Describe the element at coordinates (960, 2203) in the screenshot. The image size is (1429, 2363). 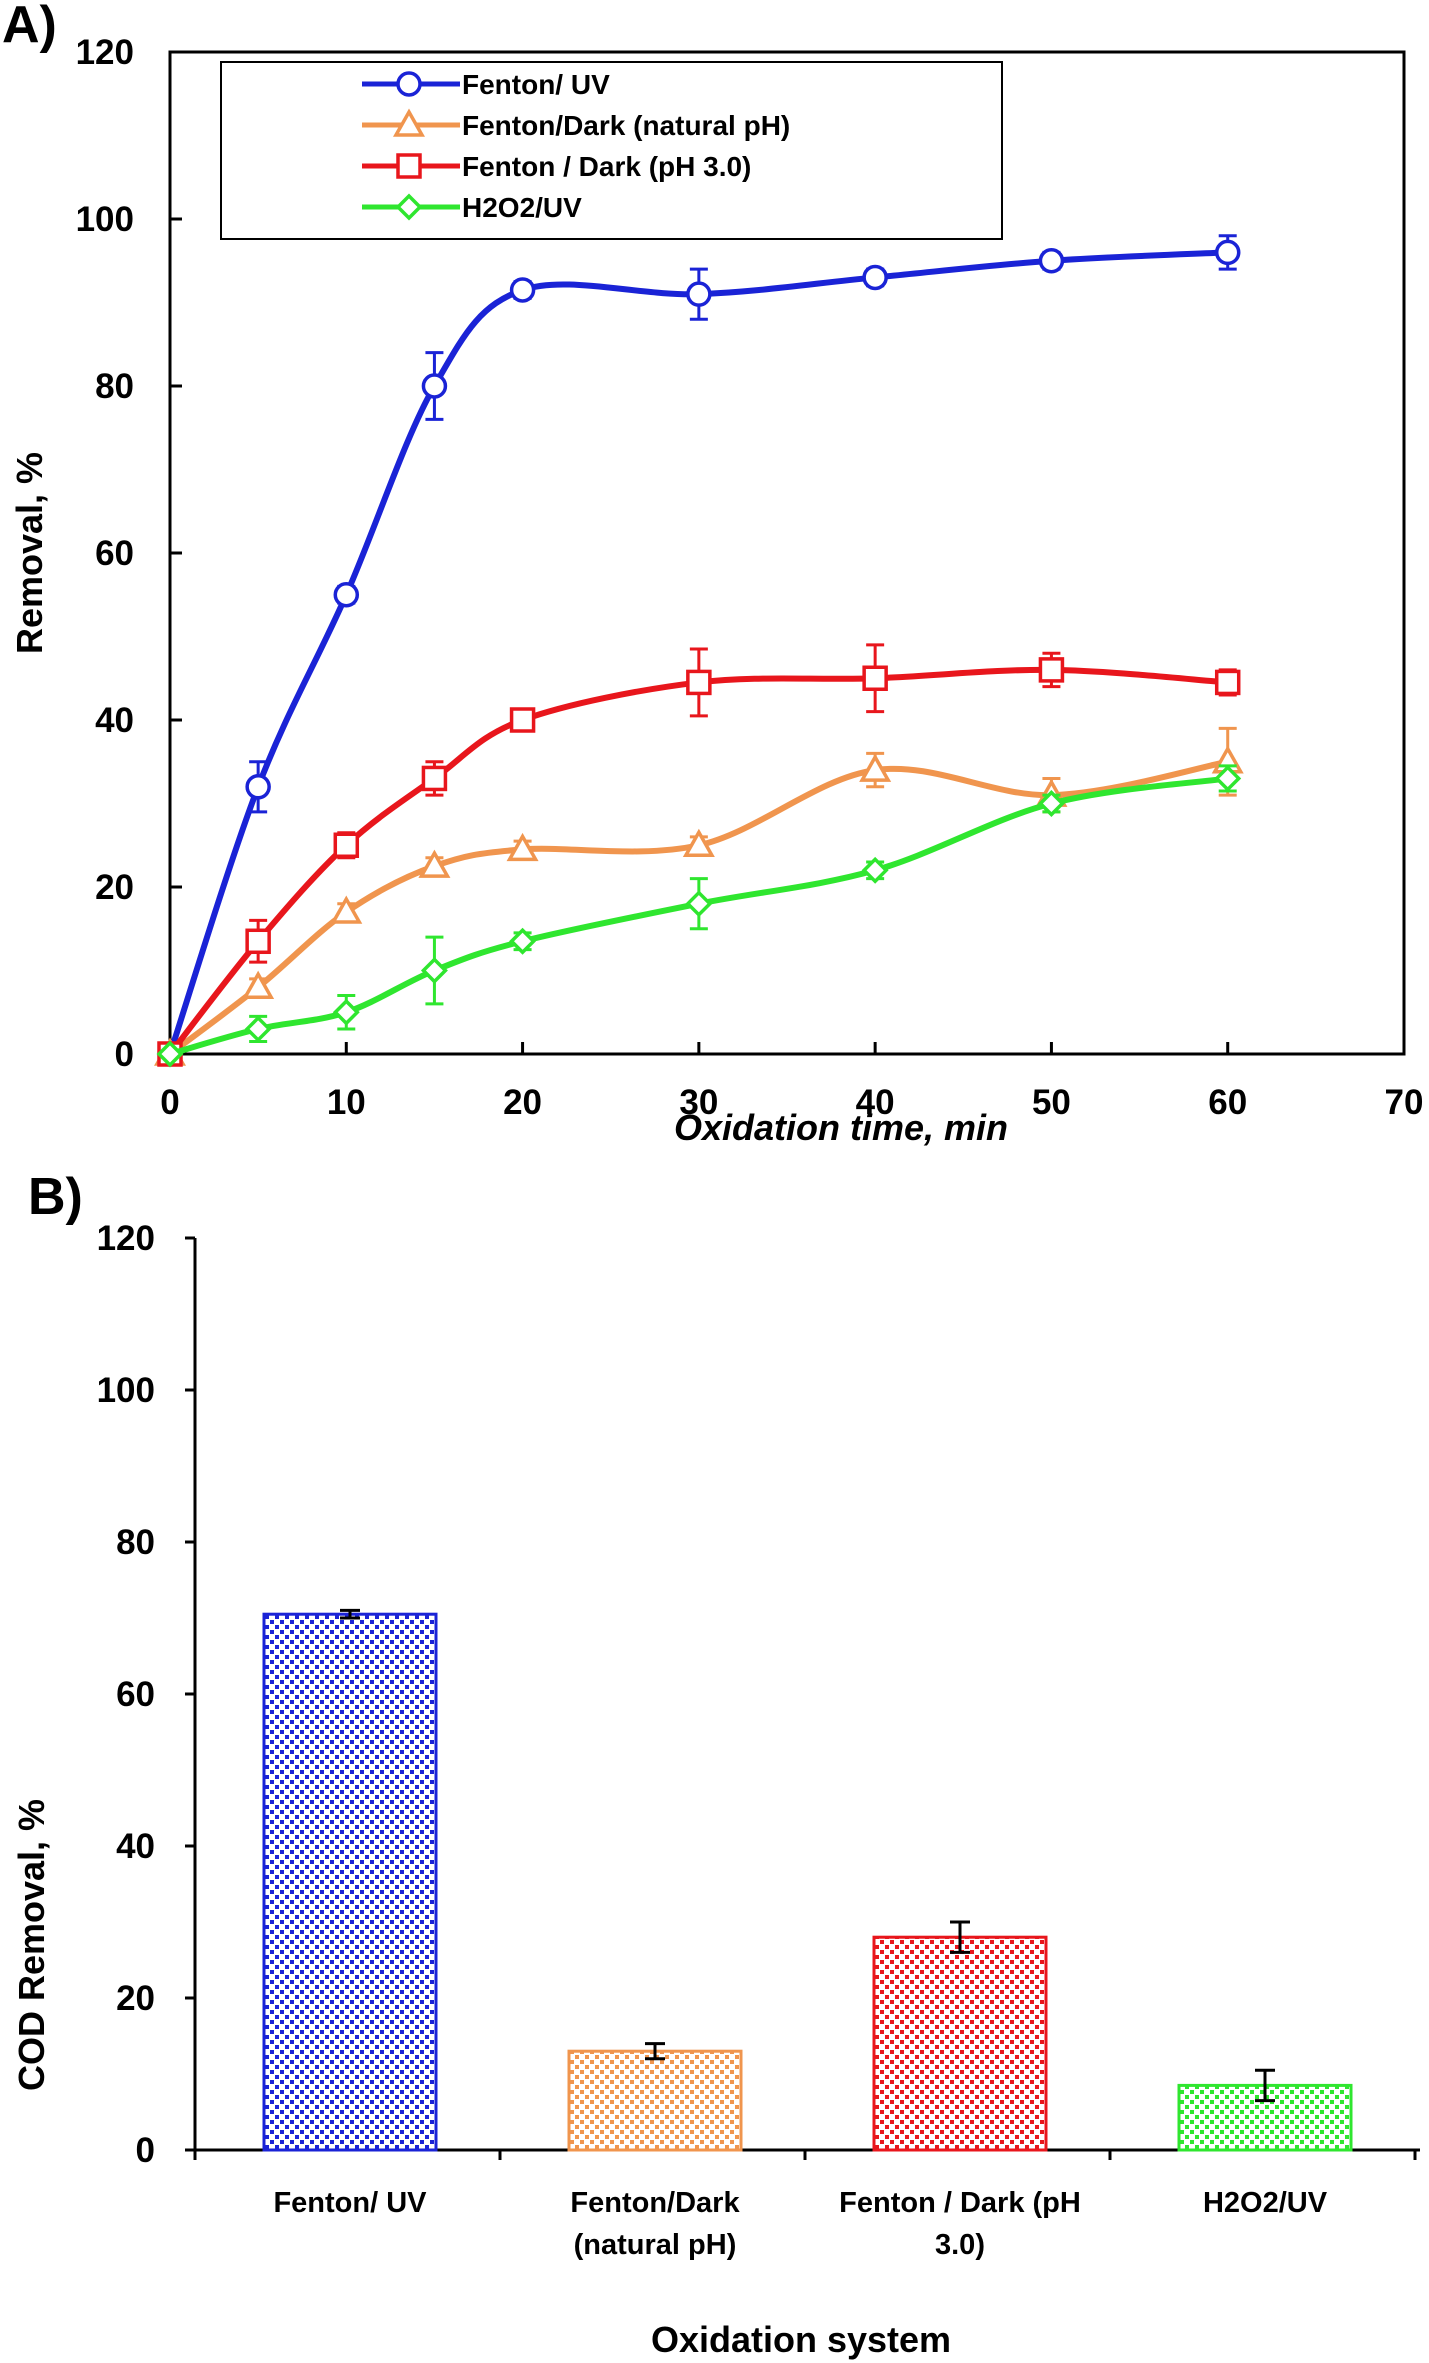
I see `category-label: Fenton / Dark (pH` at that location.